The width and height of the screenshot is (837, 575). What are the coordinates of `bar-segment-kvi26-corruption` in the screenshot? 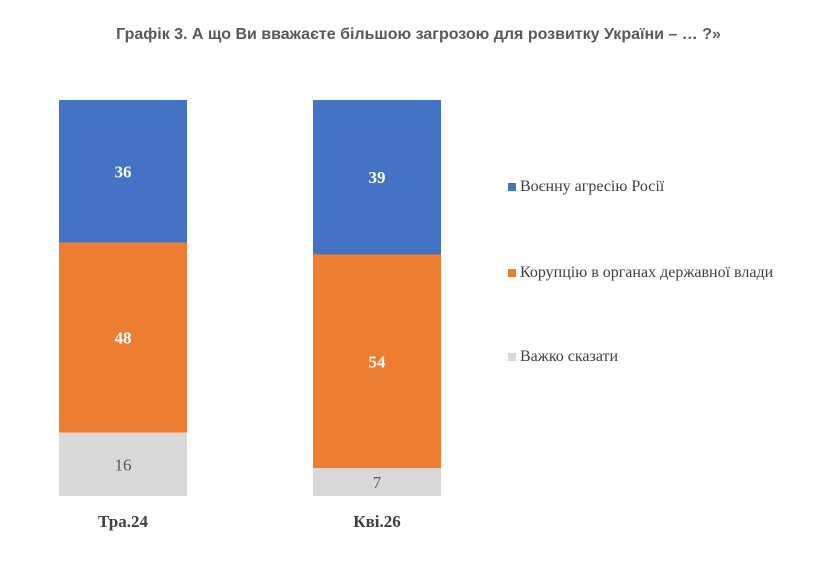 It's located at (377, 361).